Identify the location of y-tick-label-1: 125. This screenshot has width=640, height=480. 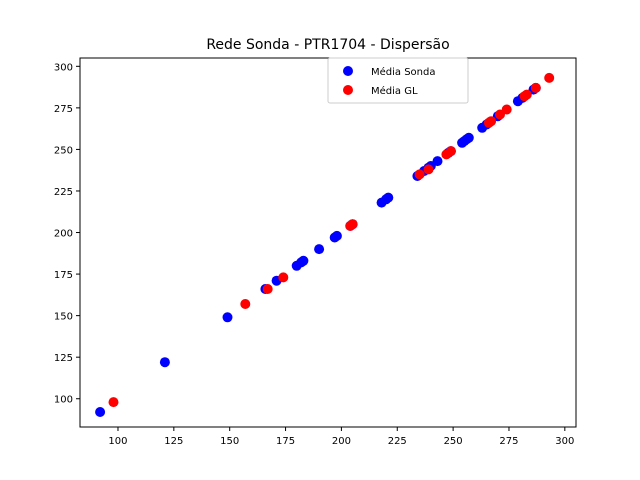
(63, 358).